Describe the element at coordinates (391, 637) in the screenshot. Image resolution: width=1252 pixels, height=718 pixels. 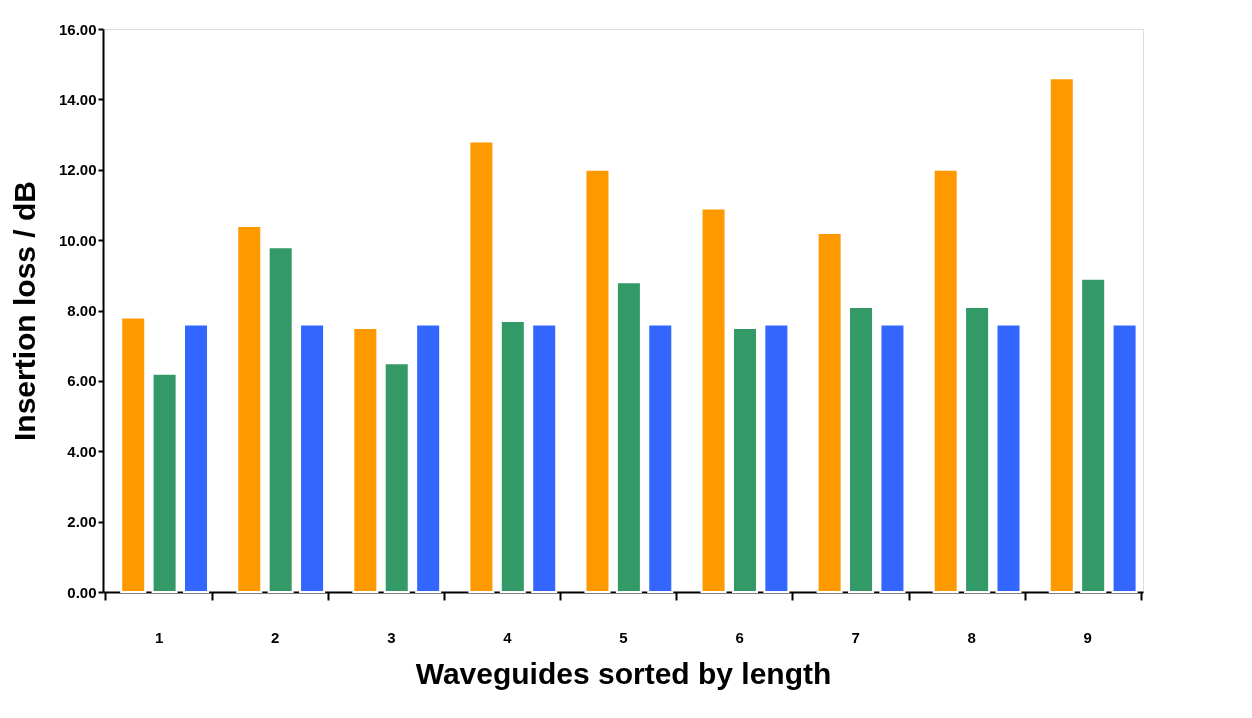
I see `x-tick-label: 3` at that location.